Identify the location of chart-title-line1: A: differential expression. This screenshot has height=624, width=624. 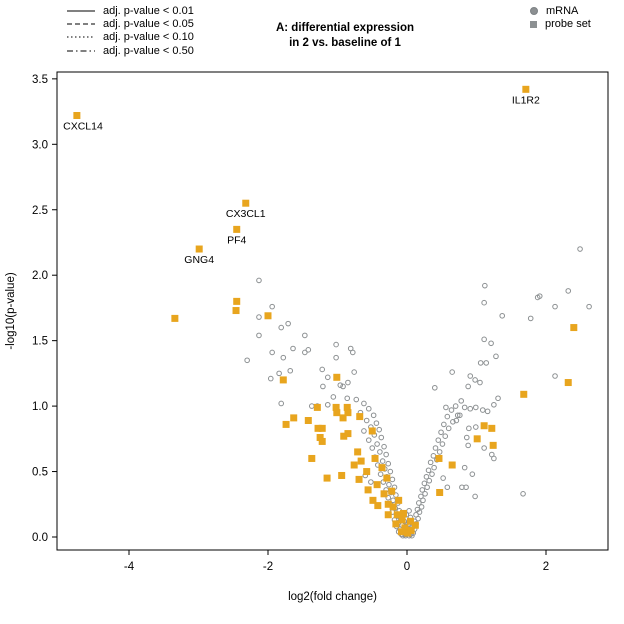
(345, 28).